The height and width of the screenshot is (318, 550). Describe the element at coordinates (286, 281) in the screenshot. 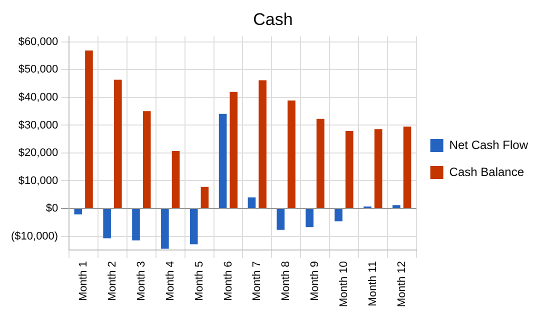

I see `x-tick-label: Month 8` at that location.